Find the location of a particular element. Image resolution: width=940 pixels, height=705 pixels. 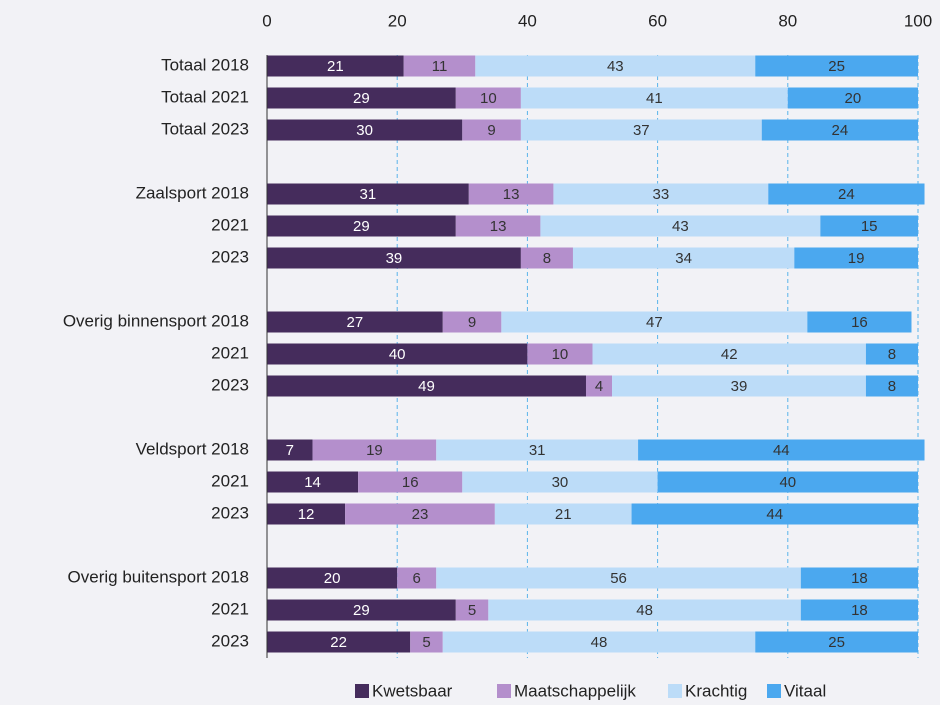

data-label: 39 is located at coordinates (394, 258).